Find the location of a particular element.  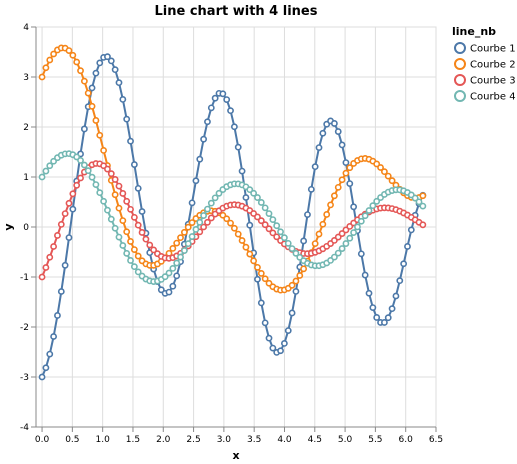

y-tick-label: 1 is located at coordinates (26, 178).